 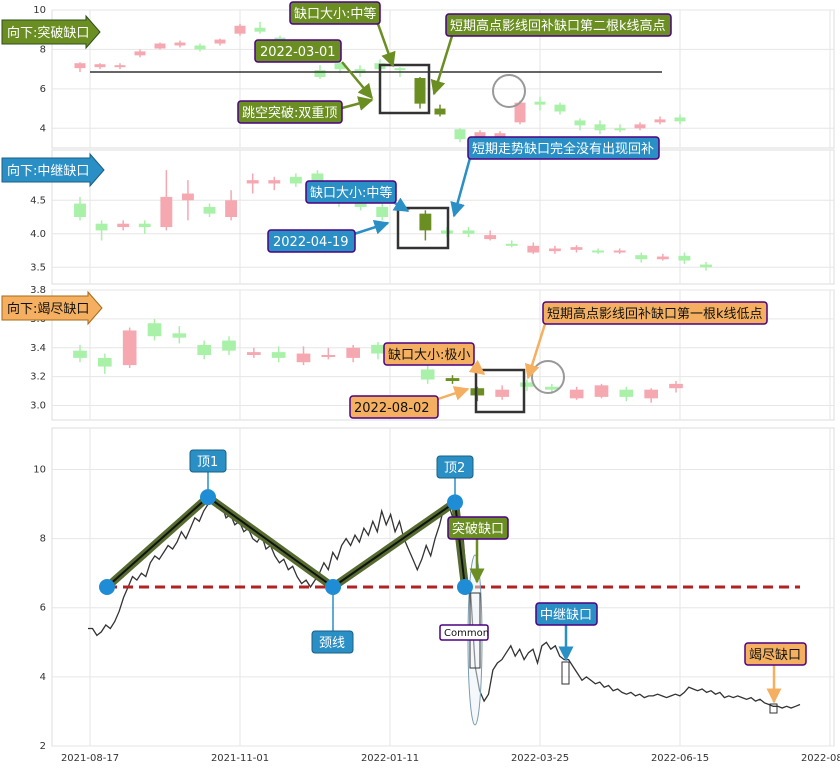 I want to click on y-tick-label: 4.0, so click(x=38, y=234).